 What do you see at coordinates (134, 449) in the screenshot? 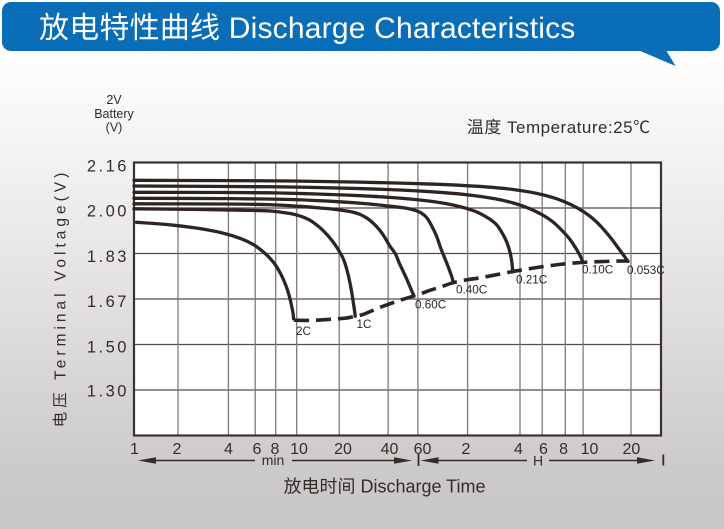
I see `svg-text: 1` at bounding box center [134, 449].